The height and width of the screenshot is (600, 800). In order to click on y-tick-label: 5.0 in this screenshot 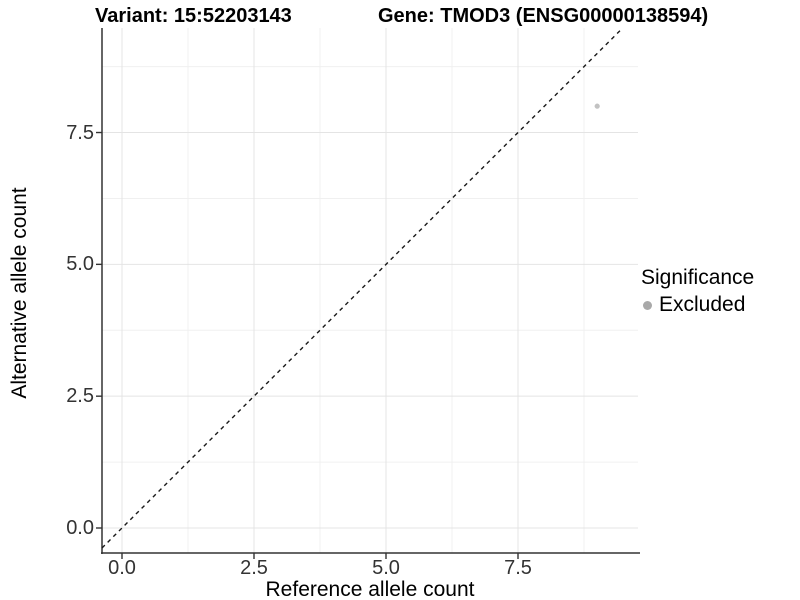, I will do `click(80, 264)`.